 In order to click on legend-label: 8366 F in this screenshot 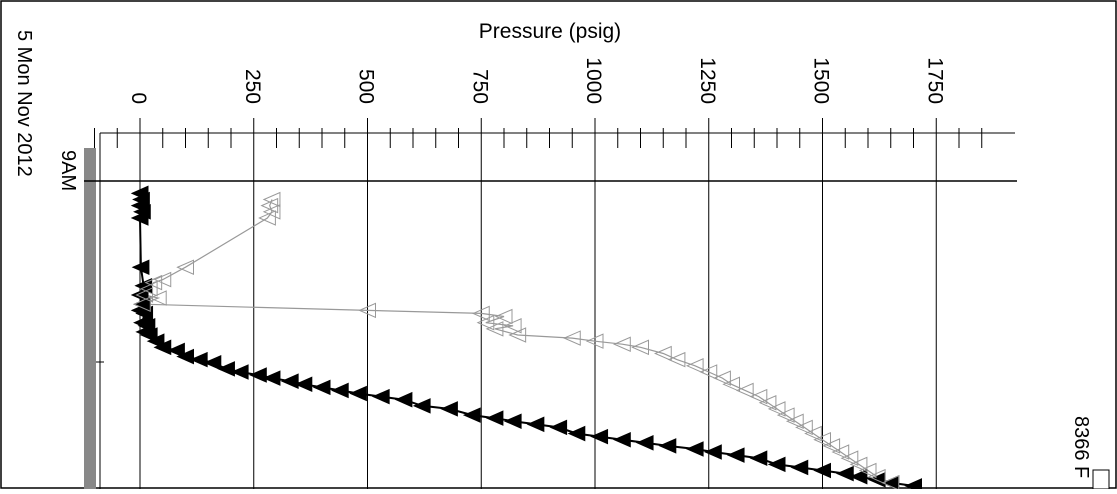, I will do `click(1081, 447)`.